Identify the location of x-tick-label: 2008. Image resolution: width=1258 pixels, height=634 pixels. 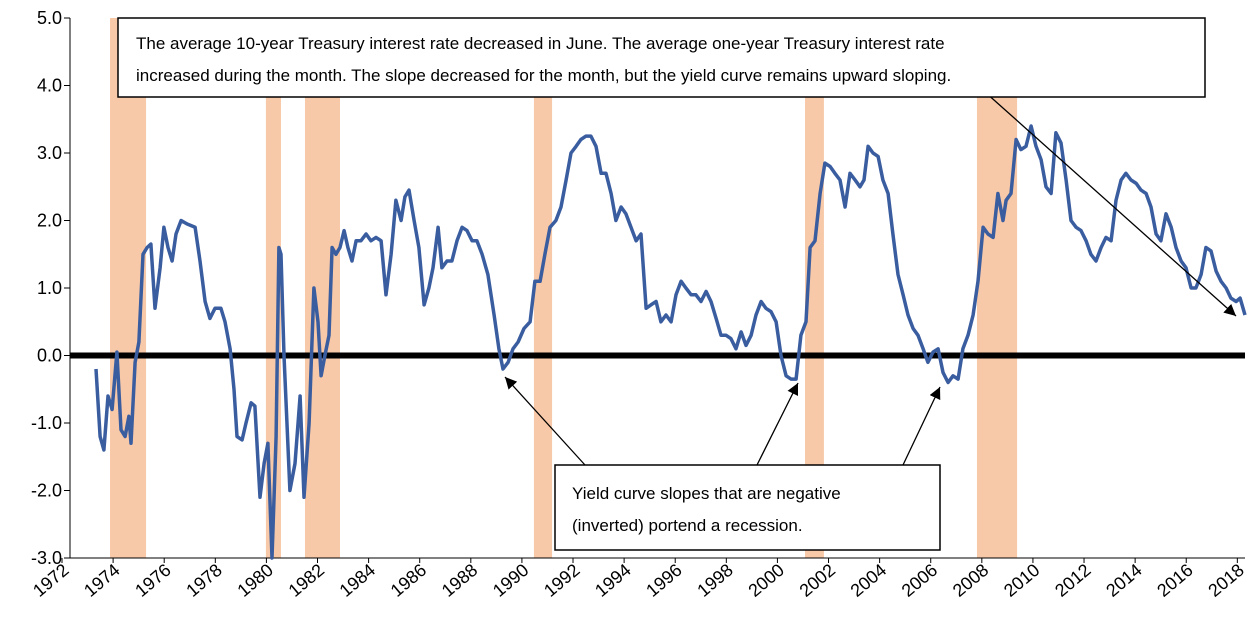
(971, 580).